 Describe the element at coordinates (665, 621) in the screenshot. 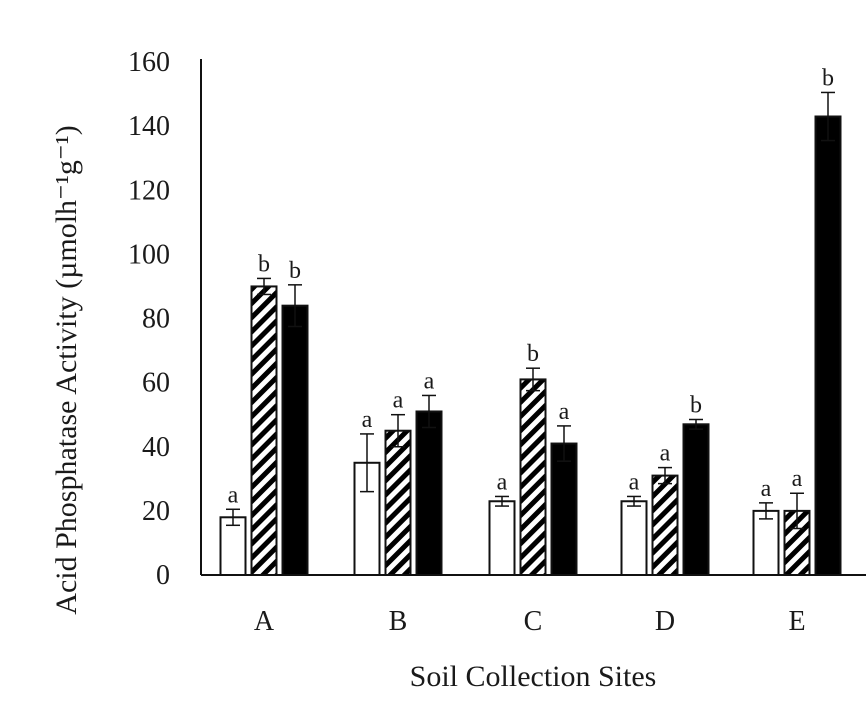

I see `x-tick-label: D` at that location.